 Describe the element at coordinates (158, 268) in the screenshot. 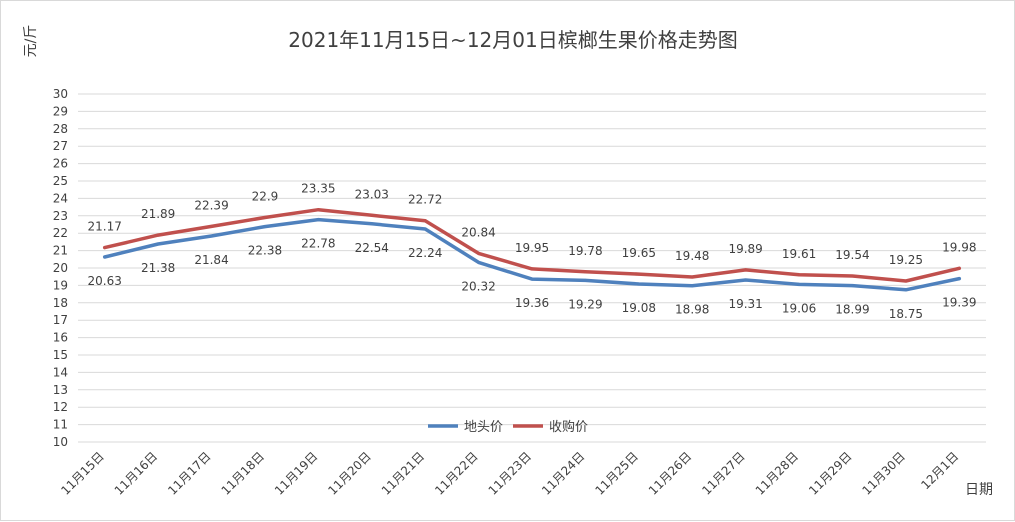

I see `data-label-series-0: 21.38` at that location.